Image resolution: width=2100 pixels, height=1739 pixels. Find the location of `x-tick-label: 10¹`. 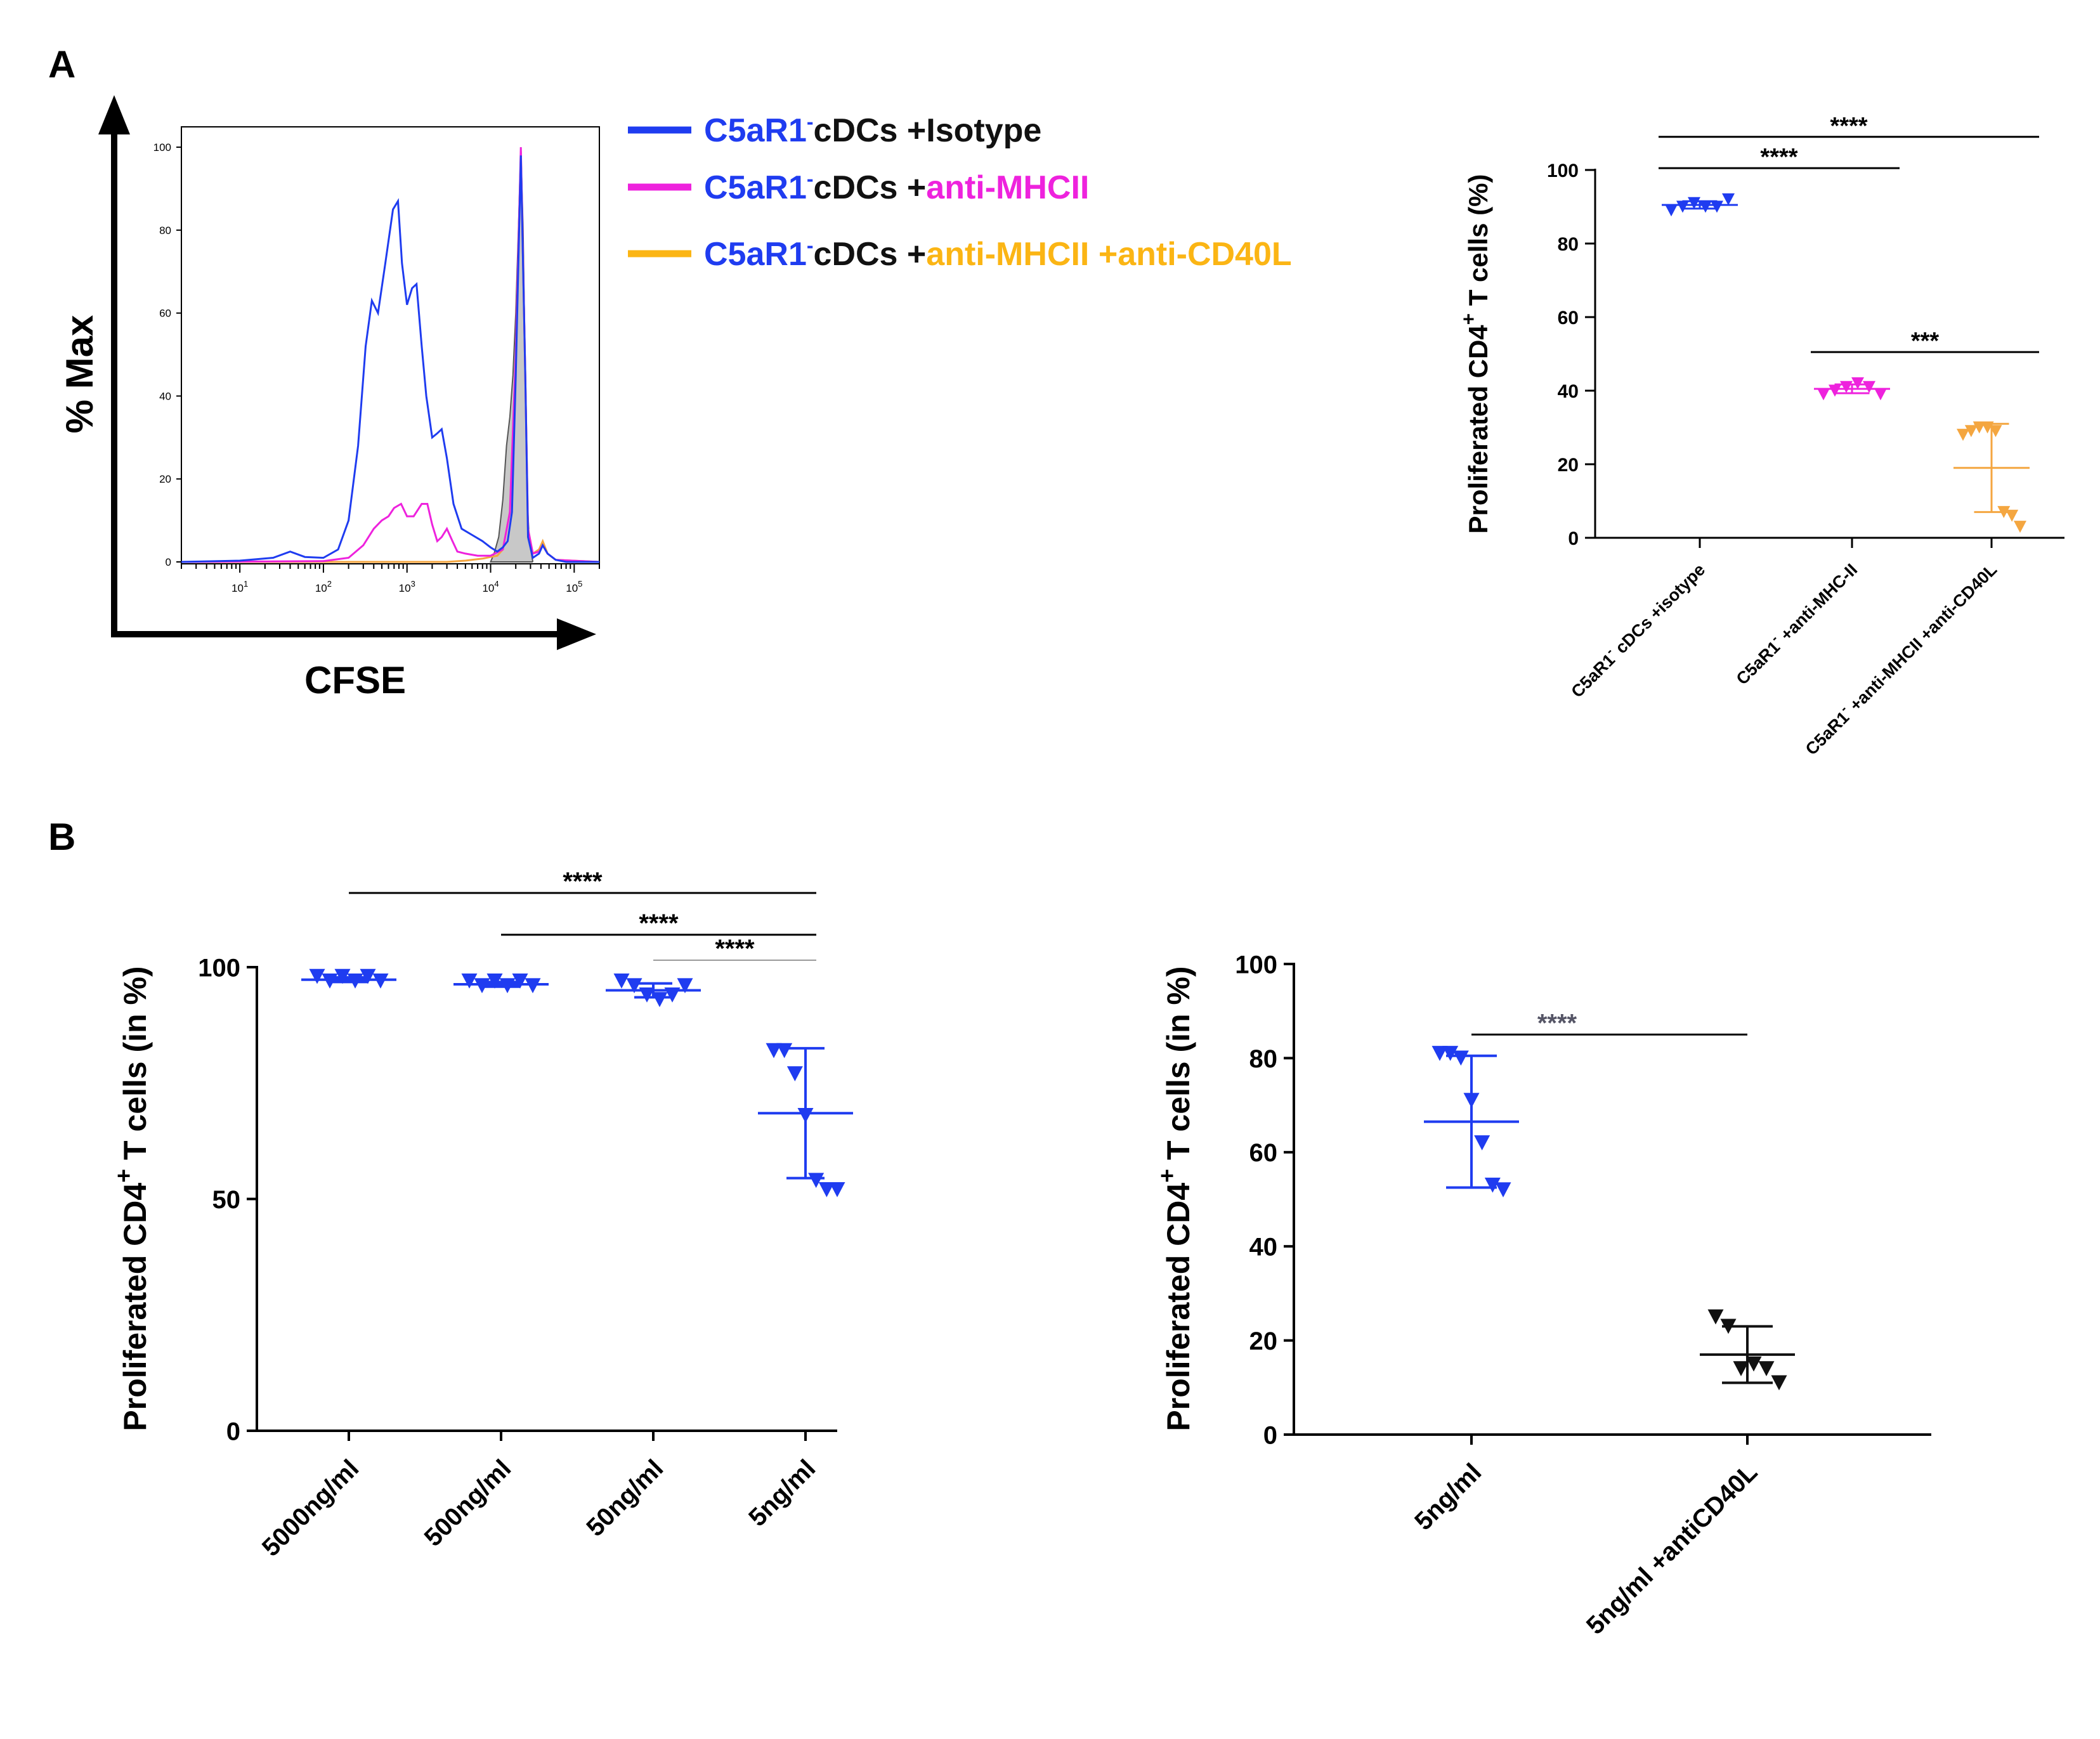

x-tick-label: 10¹ is located at coordinates (240, 586).